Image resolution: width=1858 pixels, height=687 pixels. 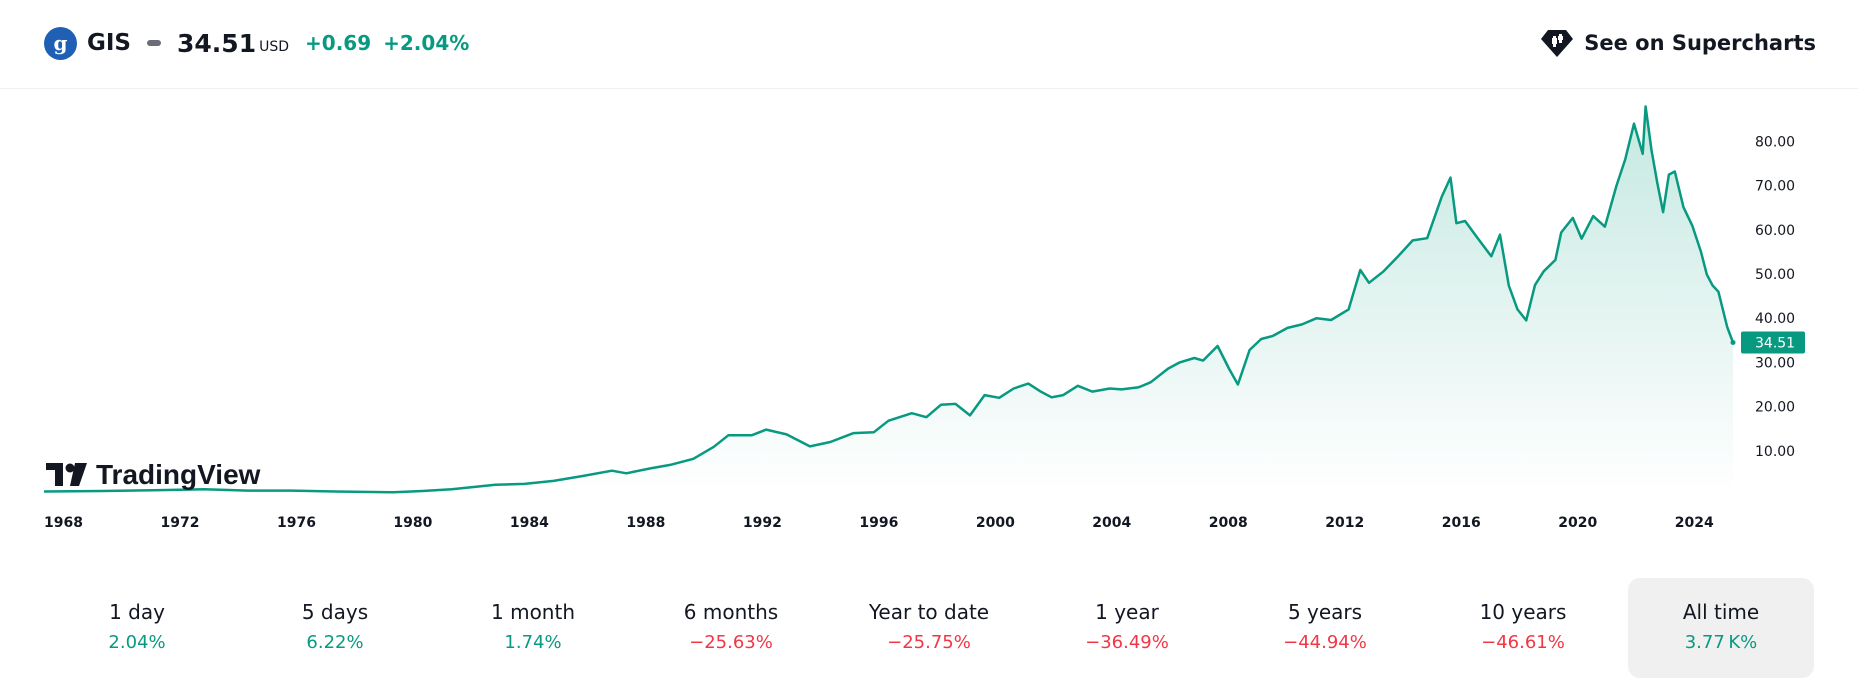 I want to click on period-change: 2.04%, so click(x=137, y=642).